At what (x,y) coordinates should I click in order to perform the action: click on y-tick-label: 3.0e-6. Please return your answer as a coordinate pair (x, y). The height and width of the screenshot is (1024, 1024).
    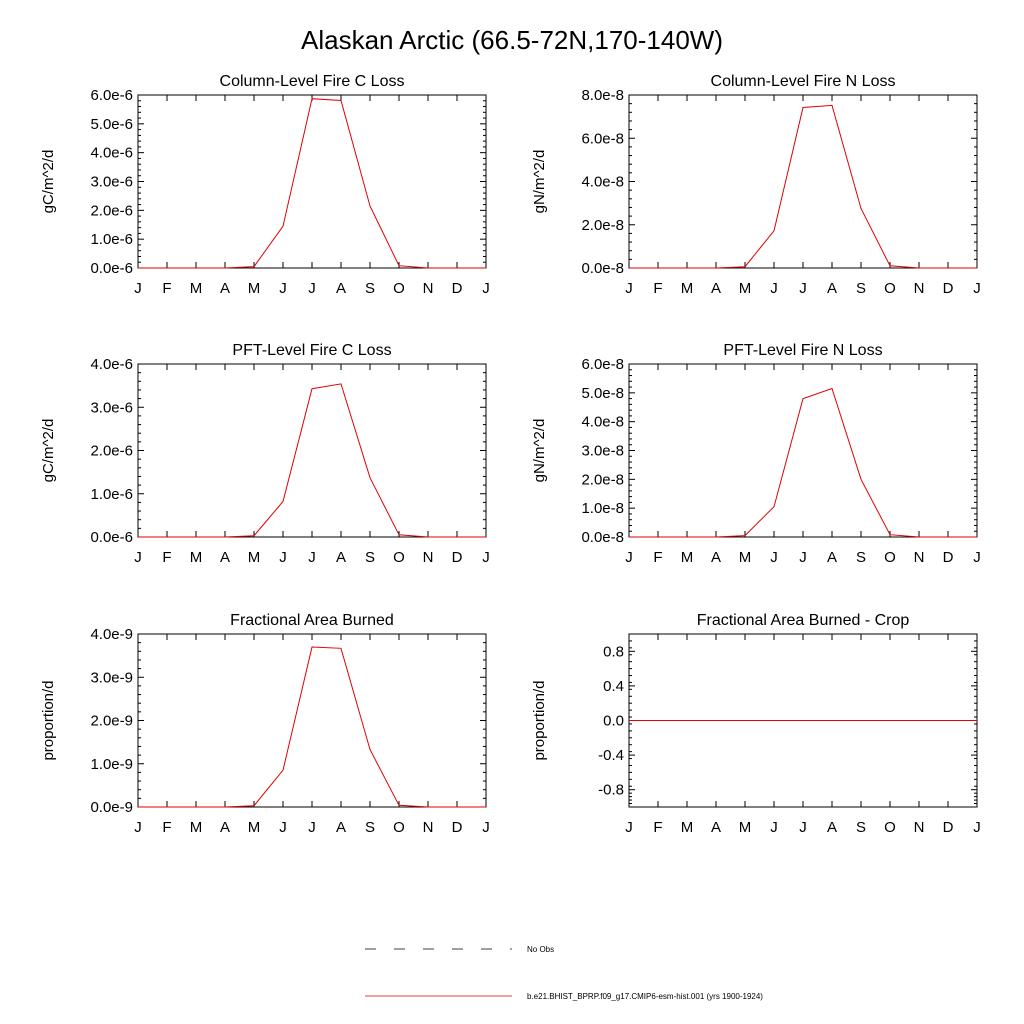
    Looking at the image, I should click on (111, 182).